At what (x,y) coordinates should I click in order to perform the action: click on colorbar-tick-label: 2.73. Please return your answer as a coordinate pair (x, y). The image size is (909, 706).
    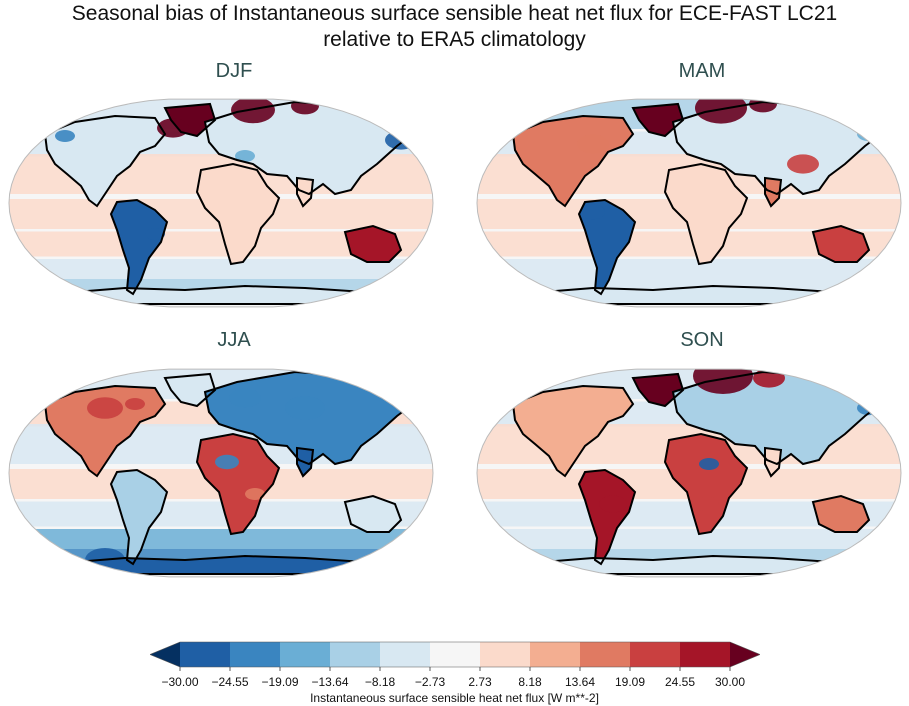
    Looking at the image, I should click on (480, 682).